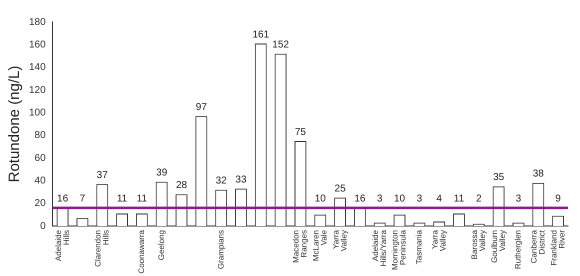  I want to click on x-tick-label: Macedon Ranges, so click(300, 246).